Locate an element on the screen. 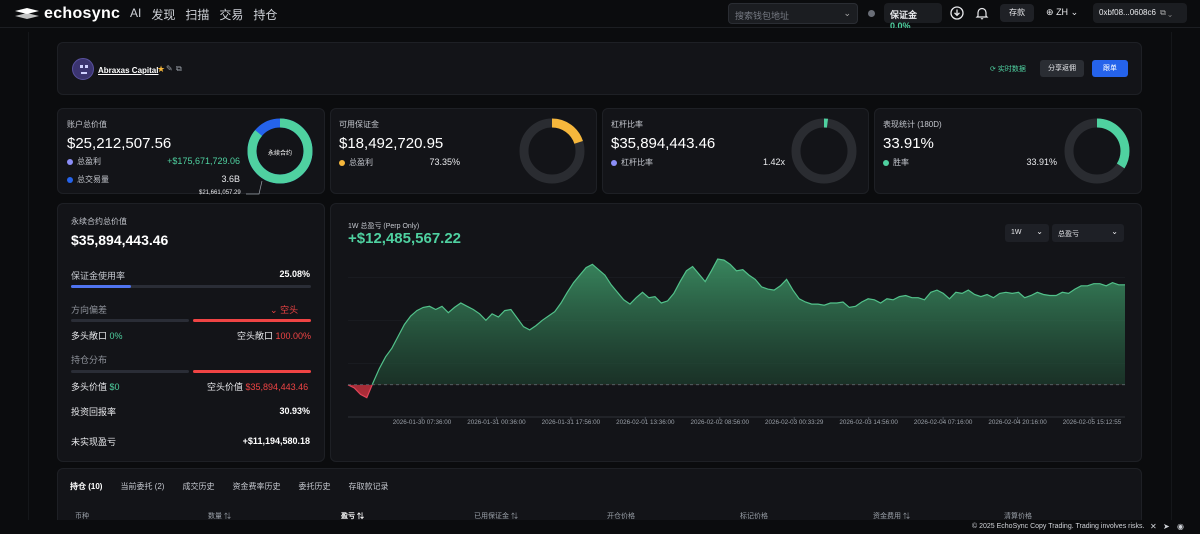 The image size is (1200, 534). wallet-address-button: 0xbf08...0608c6 ⧉ ⌄ is located at coordinates (1140, 13).